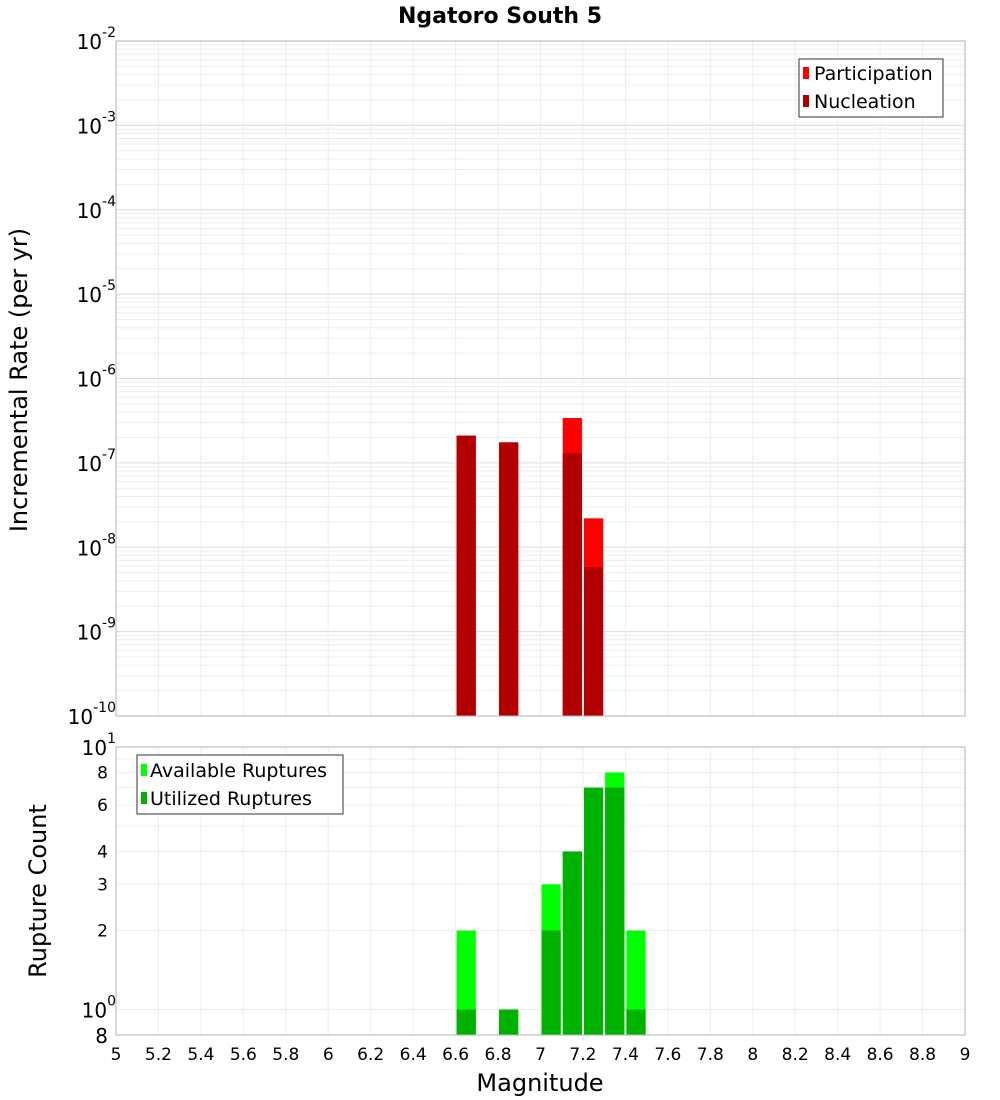  I want to click on x-tick-label: 6, so click(328, 1055).